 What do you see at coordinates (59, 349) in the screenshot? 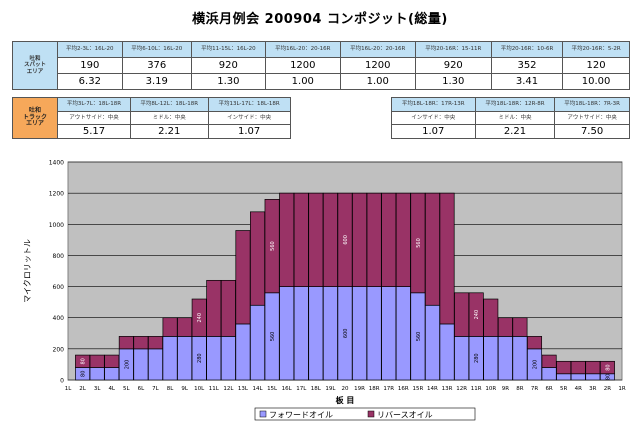
I see `y-tick-label: 200` at bounding box center [59, 349].